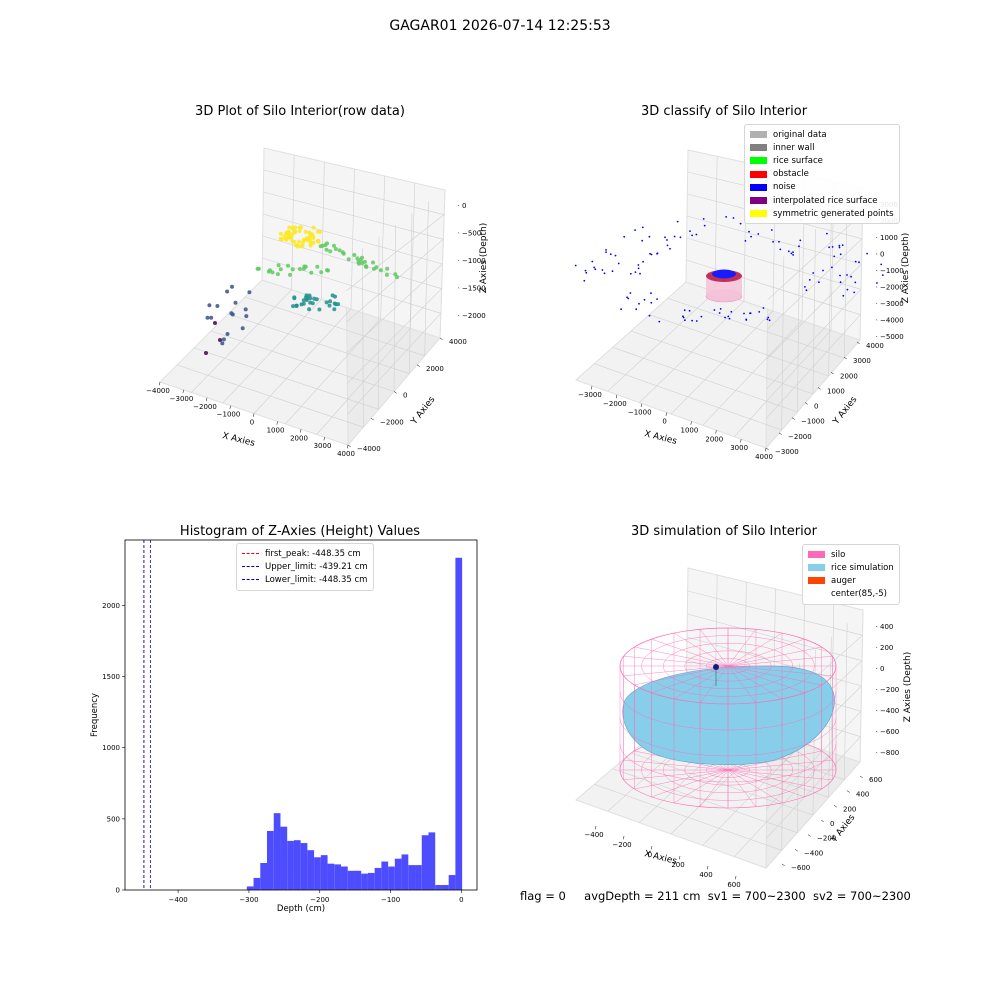 The image size is (1000, 1000). Describe the element at coordinates (323, 446) in the screenshot. I see `x-tick-label: 3000` at that location.